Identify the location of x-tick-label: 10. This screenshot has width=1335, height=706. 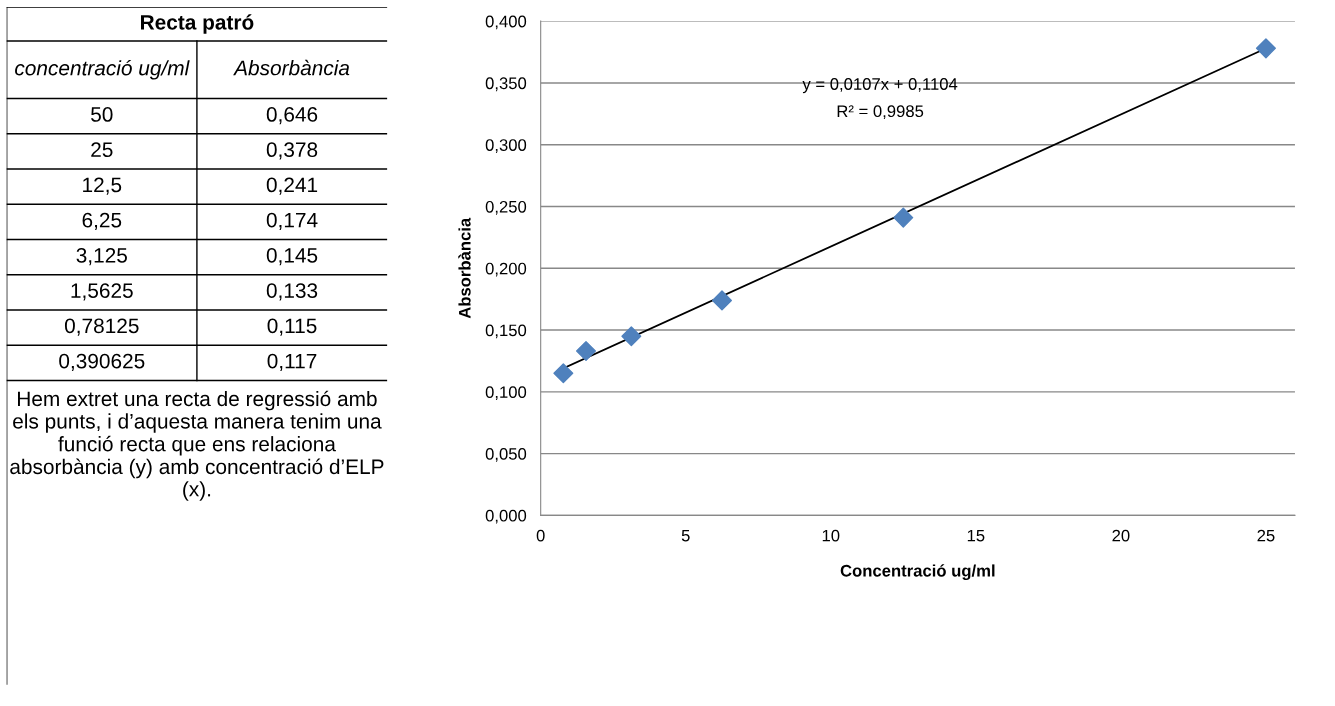
(831, 535).